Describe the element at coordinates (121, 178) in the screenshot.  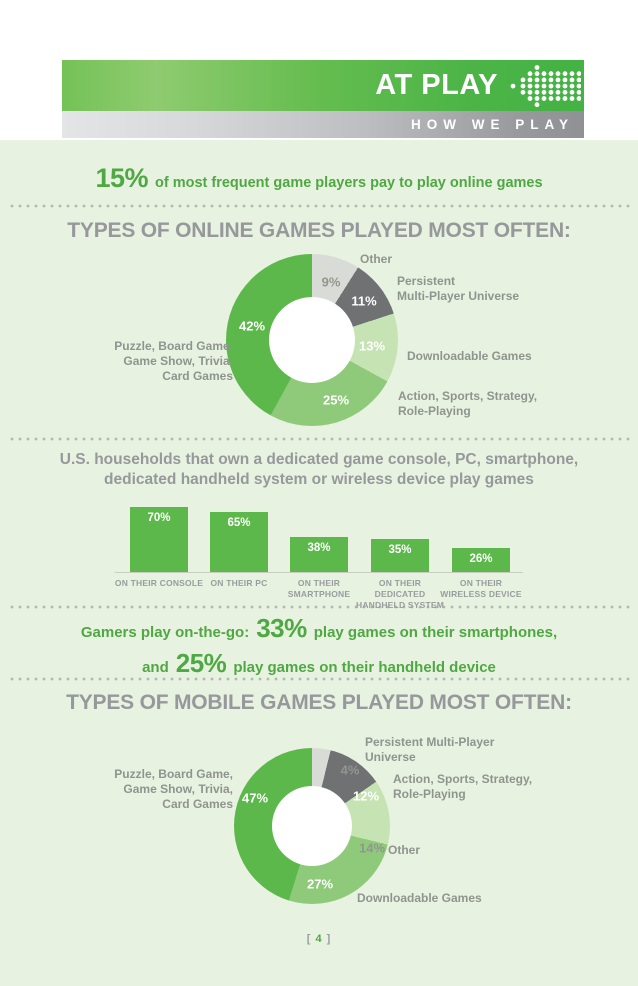
I see `intro-stat: 15%` at that location.